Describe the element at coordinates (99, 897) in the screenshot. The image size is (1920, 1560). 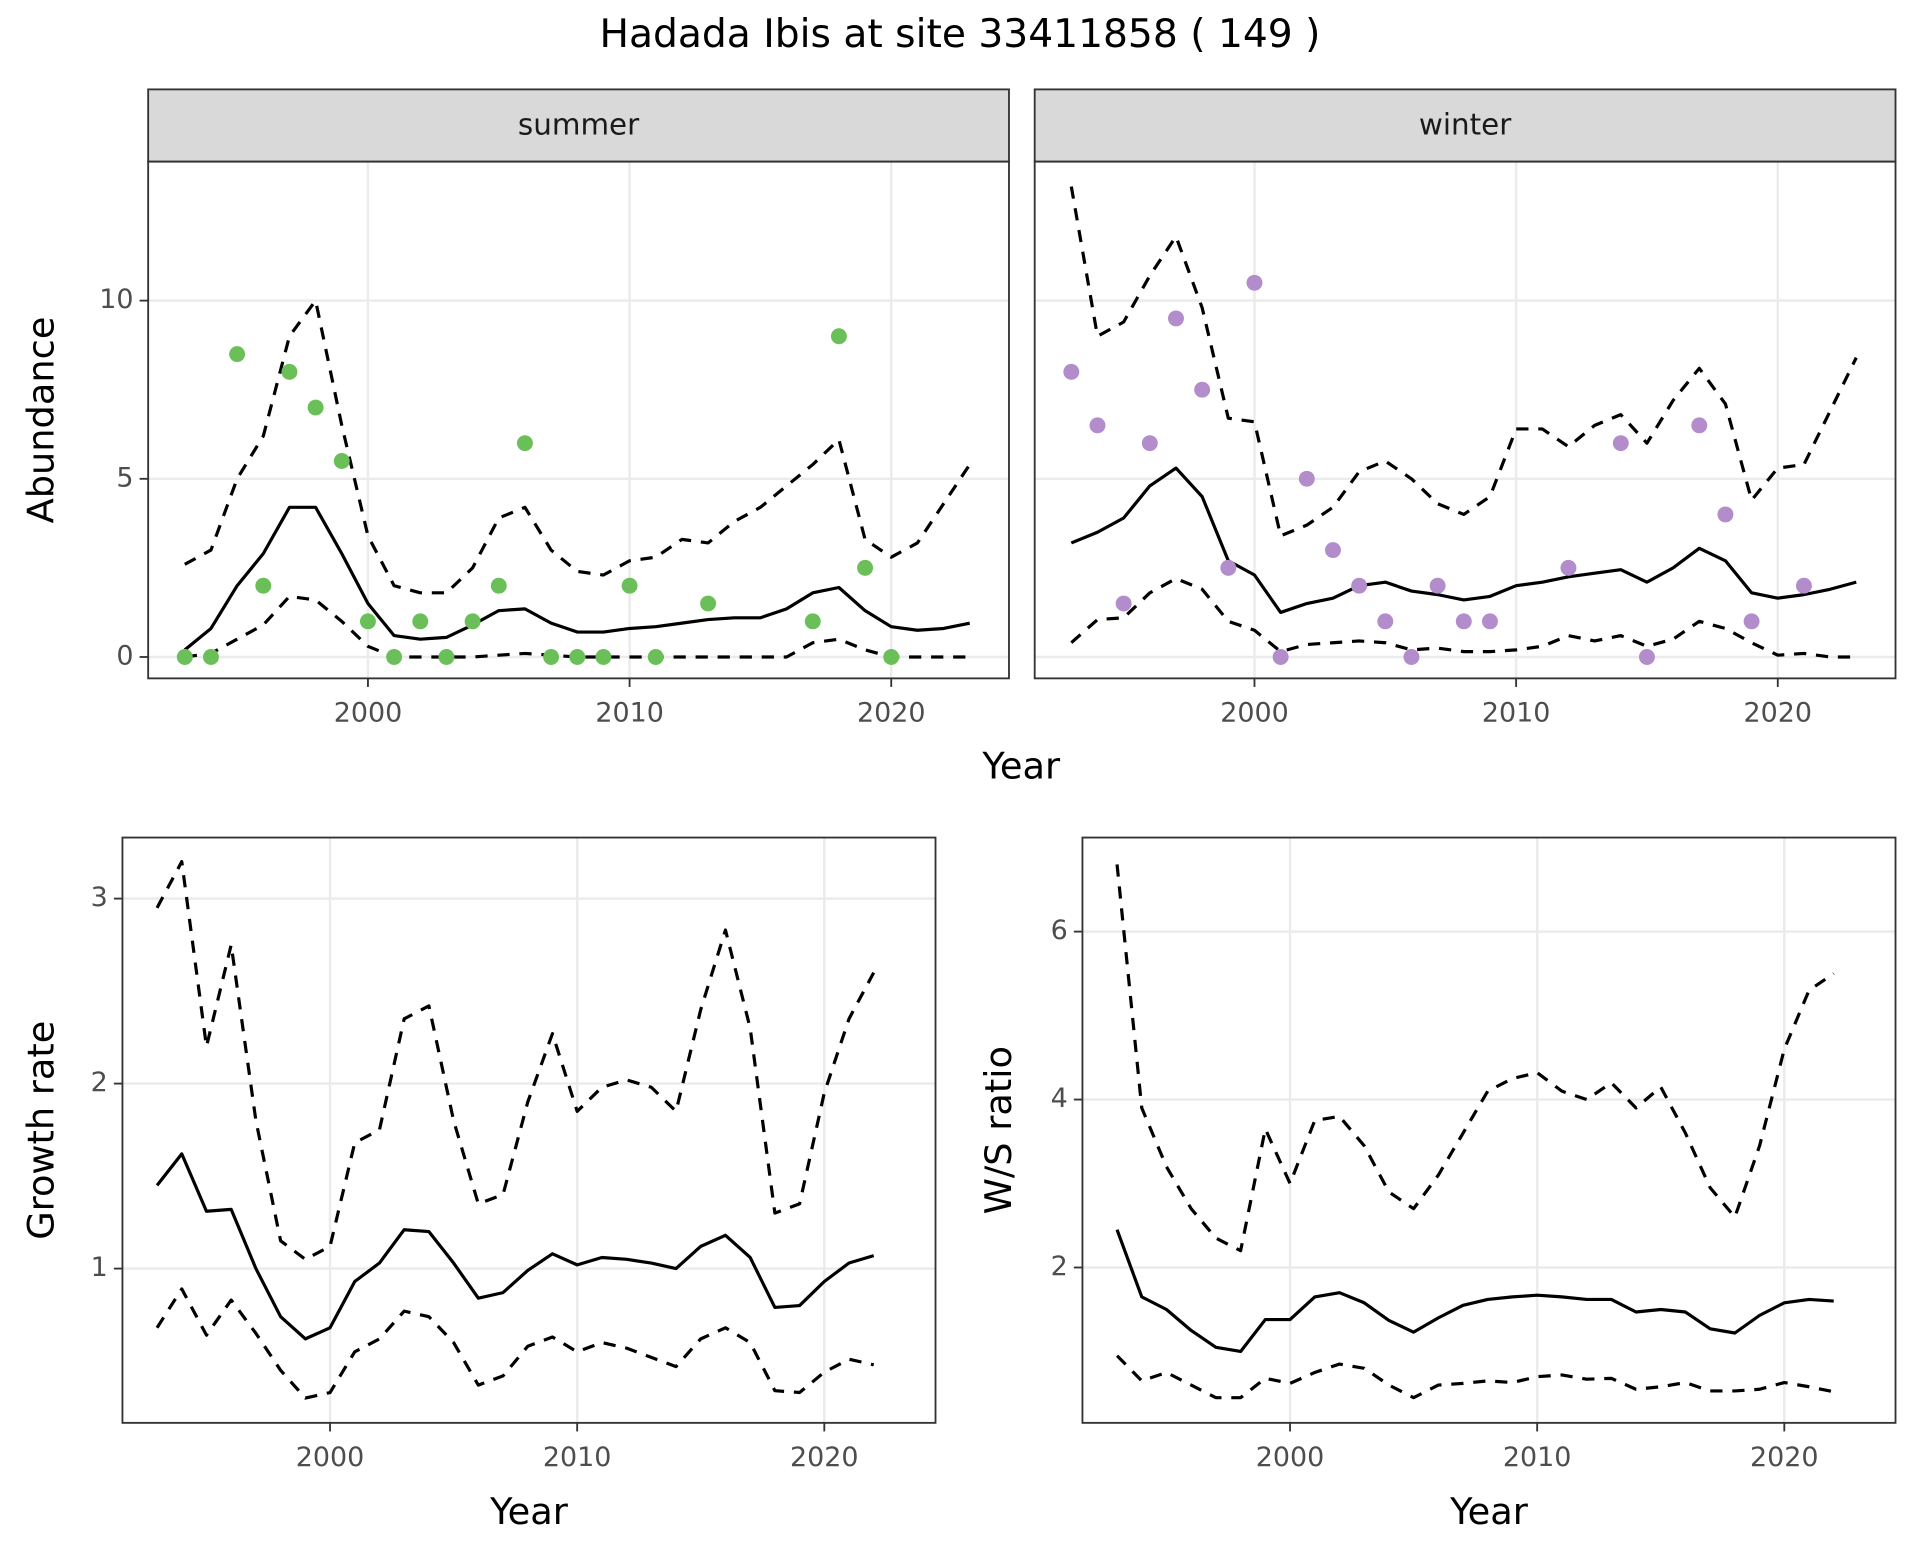
I see `y-tick-label: 3` at that location.